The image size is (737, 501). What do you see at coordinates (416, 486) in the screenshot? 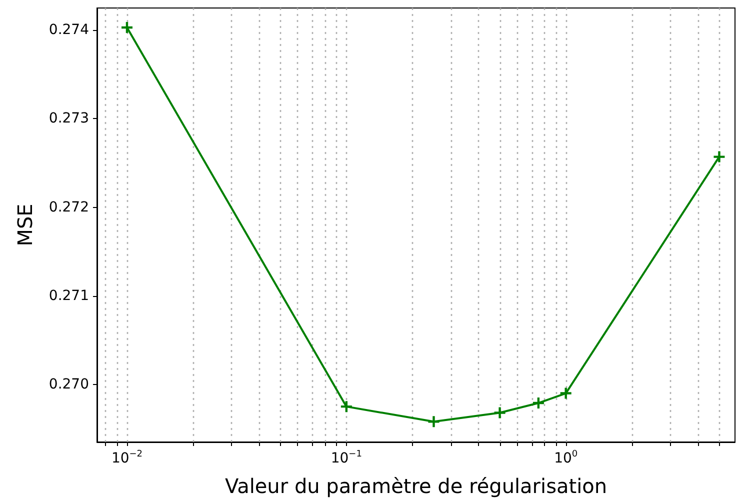
I see `x-axis-title: Valeur du paramètre de régularisation` at bounding box center [416, 486].